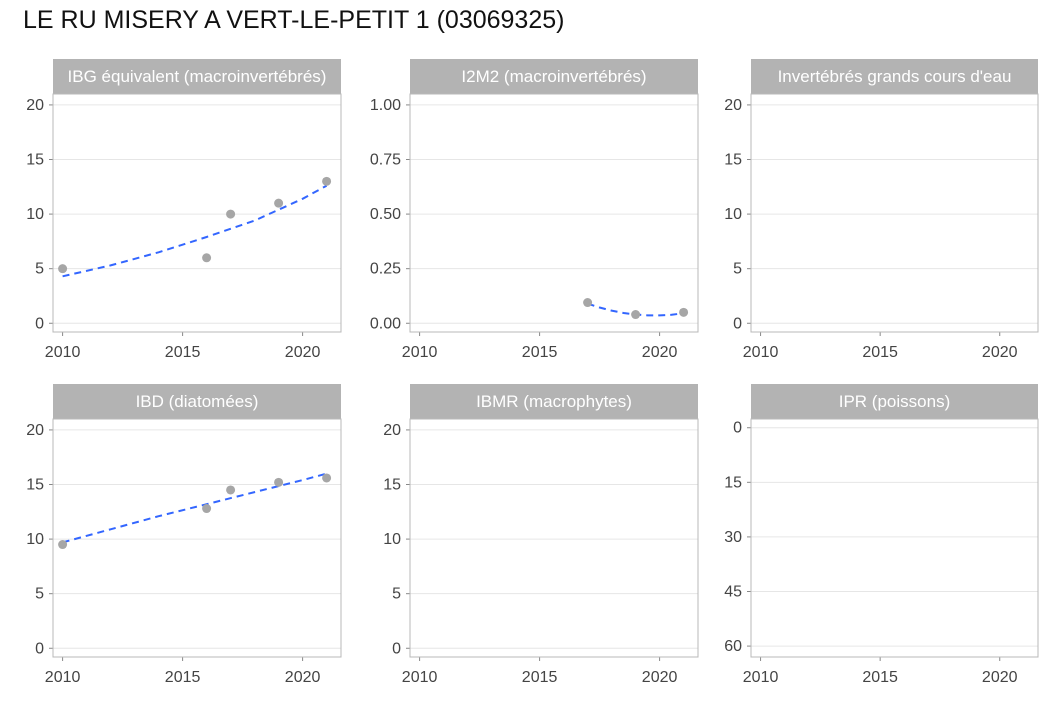 The width and height of the screenshot is (1062, 708). Describe the element at coordinates (385, 269) in the screenshot. I see `y-tick-label: 0.25` at that location.